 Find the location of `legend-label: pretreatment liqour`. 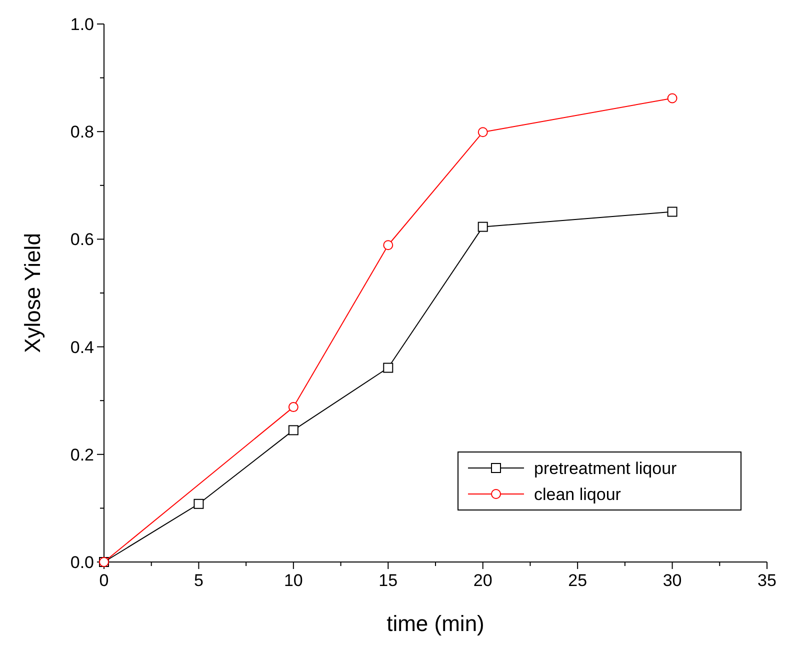

legend-label: pretreatment liqour is located at coordinates (606, 468).